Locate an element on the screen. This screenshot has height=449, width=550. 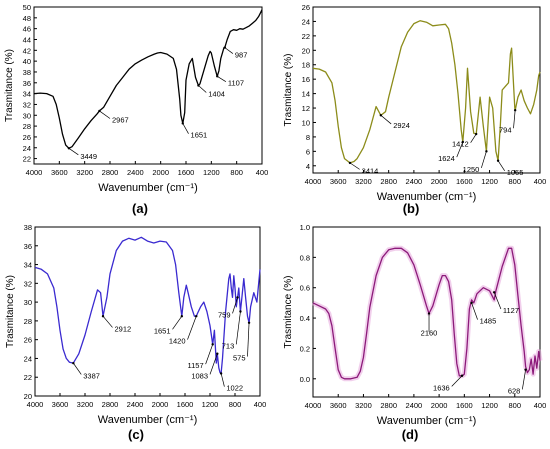
y-tick-label: 24 is located at coordinates (306, 21).